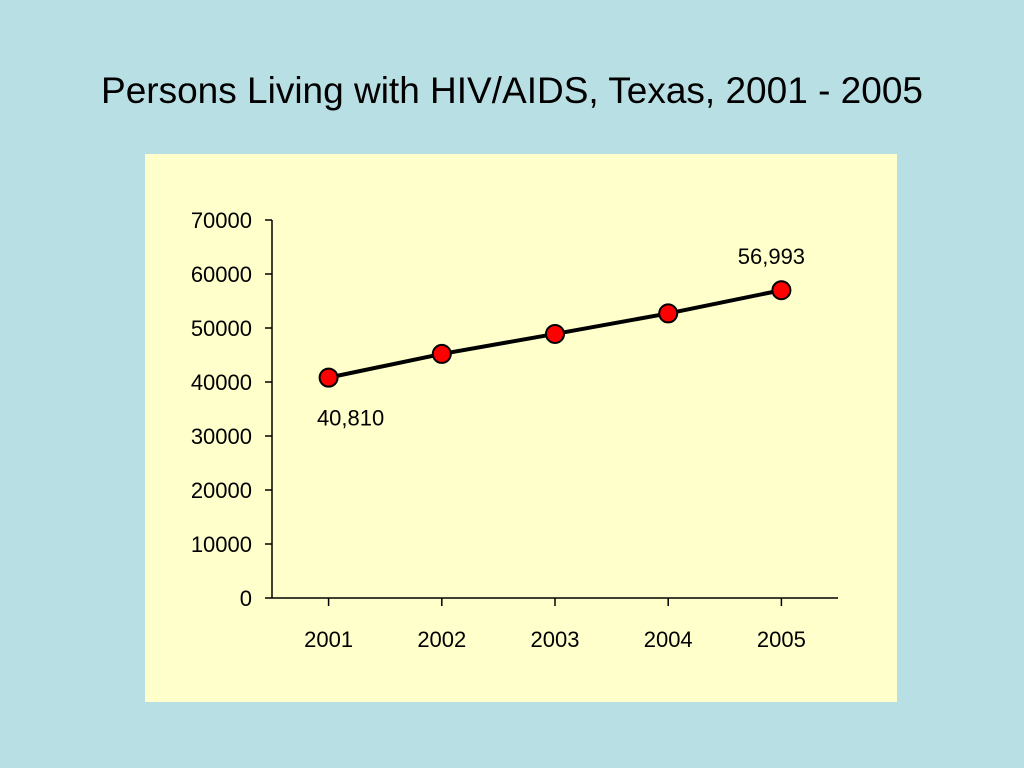 The width and height of the screenshot is (1024, 768). I want to click on y-tick-label: 20000, so click(221, 490).